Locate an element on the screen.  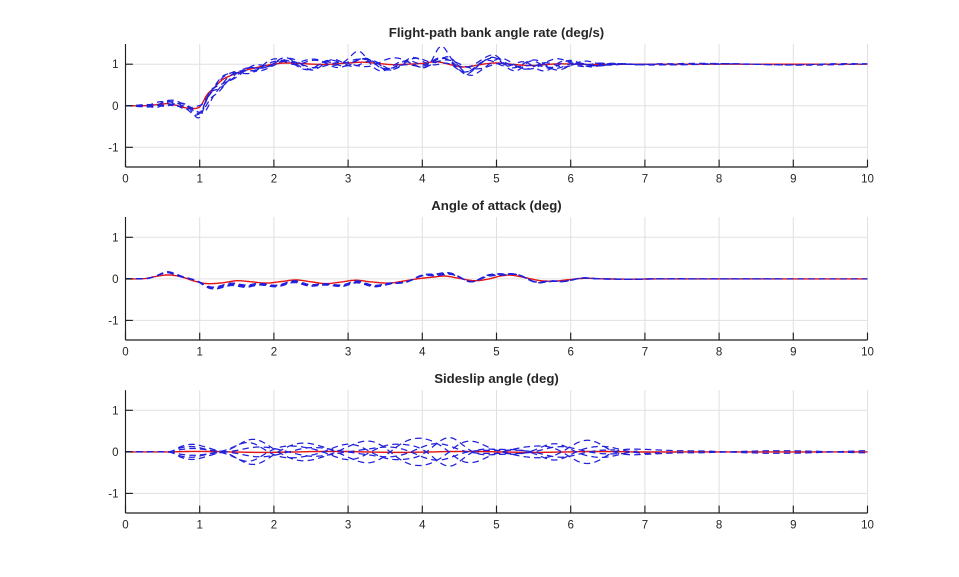
svg-text: Angle of attack (deg) is located at coordinates (496, 205).